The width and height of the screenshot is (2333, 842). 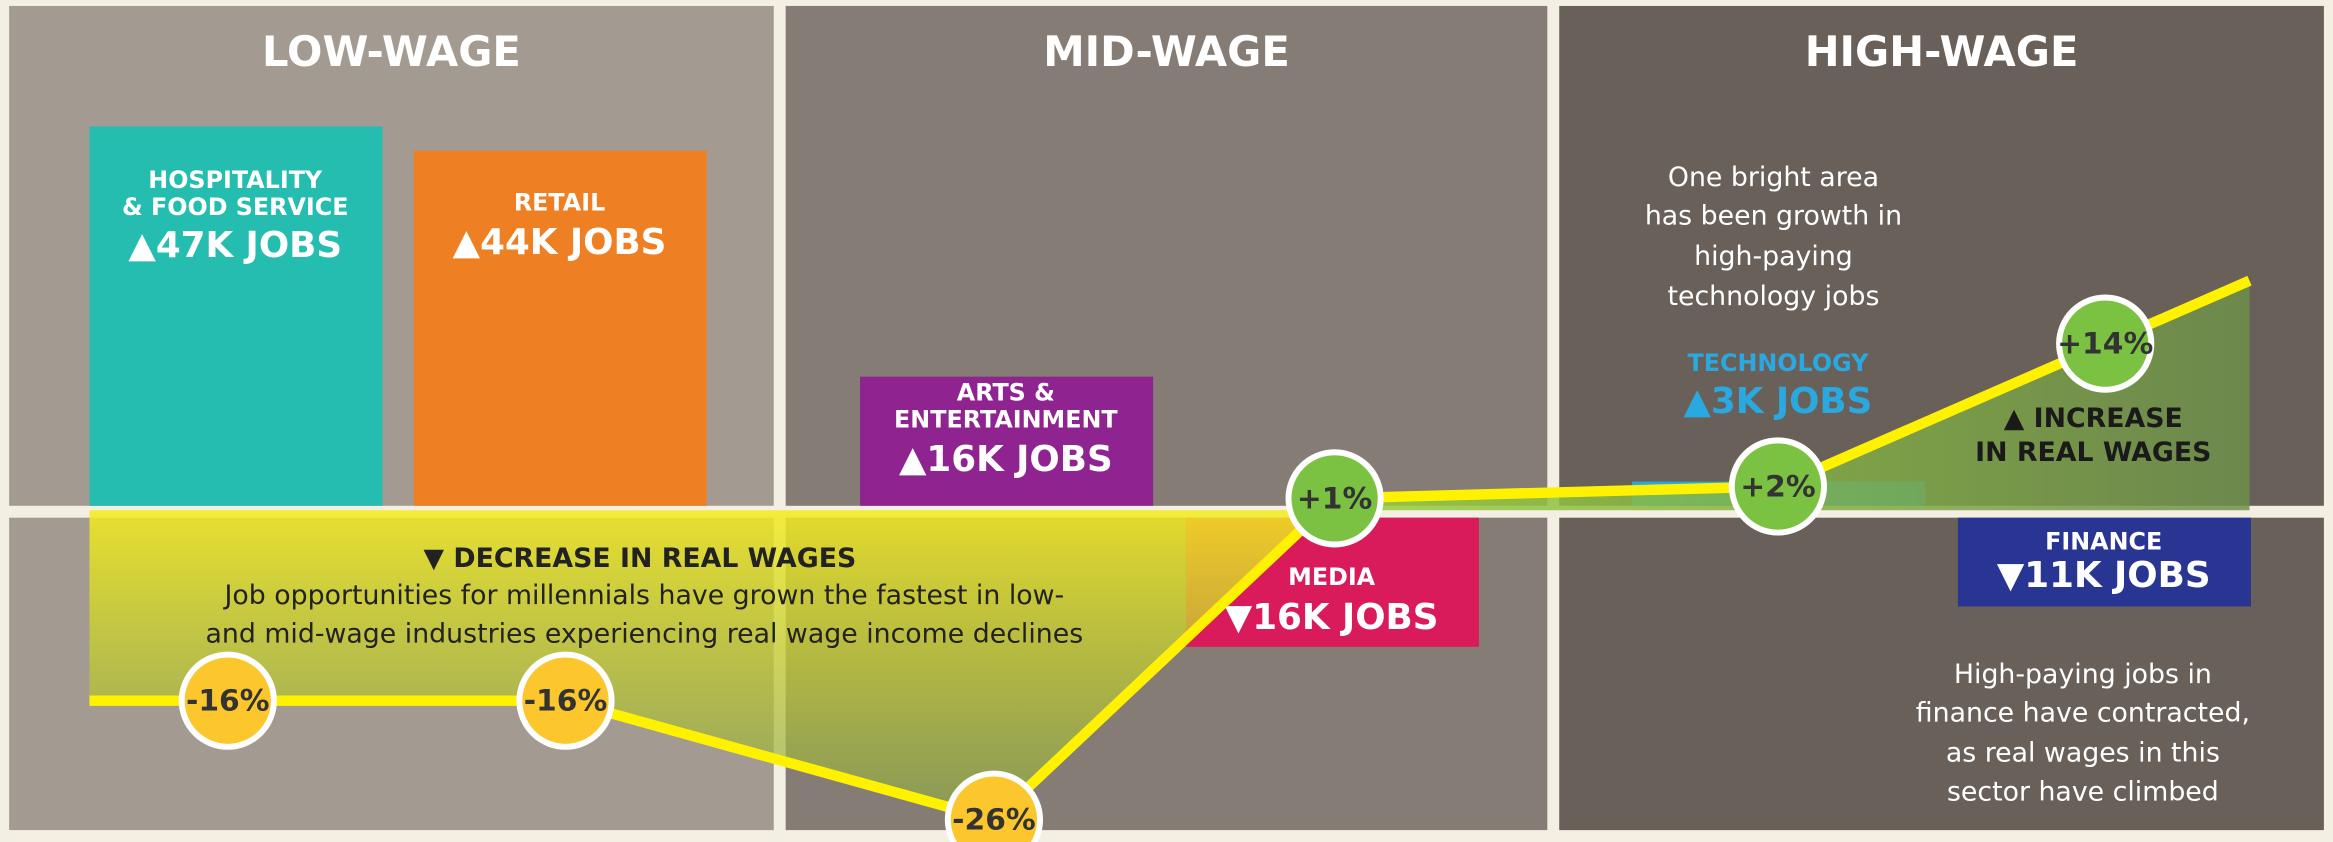 I want to click on sector-name: ENTERTAINMENT, so click(x=1006, y=419).